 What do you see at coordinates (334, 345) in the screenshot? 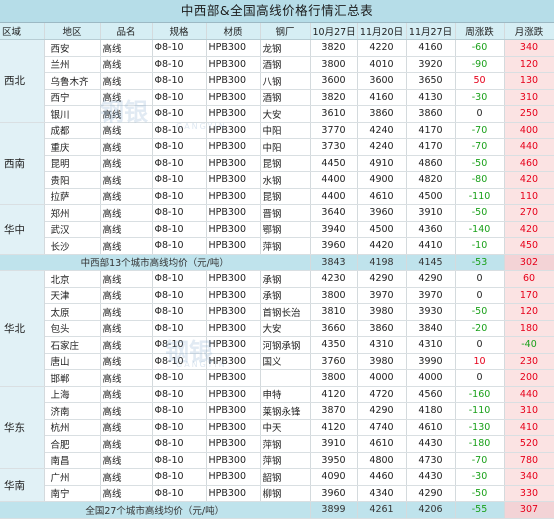
I see `price-cell: 4350` at bounding box center [334, 345].